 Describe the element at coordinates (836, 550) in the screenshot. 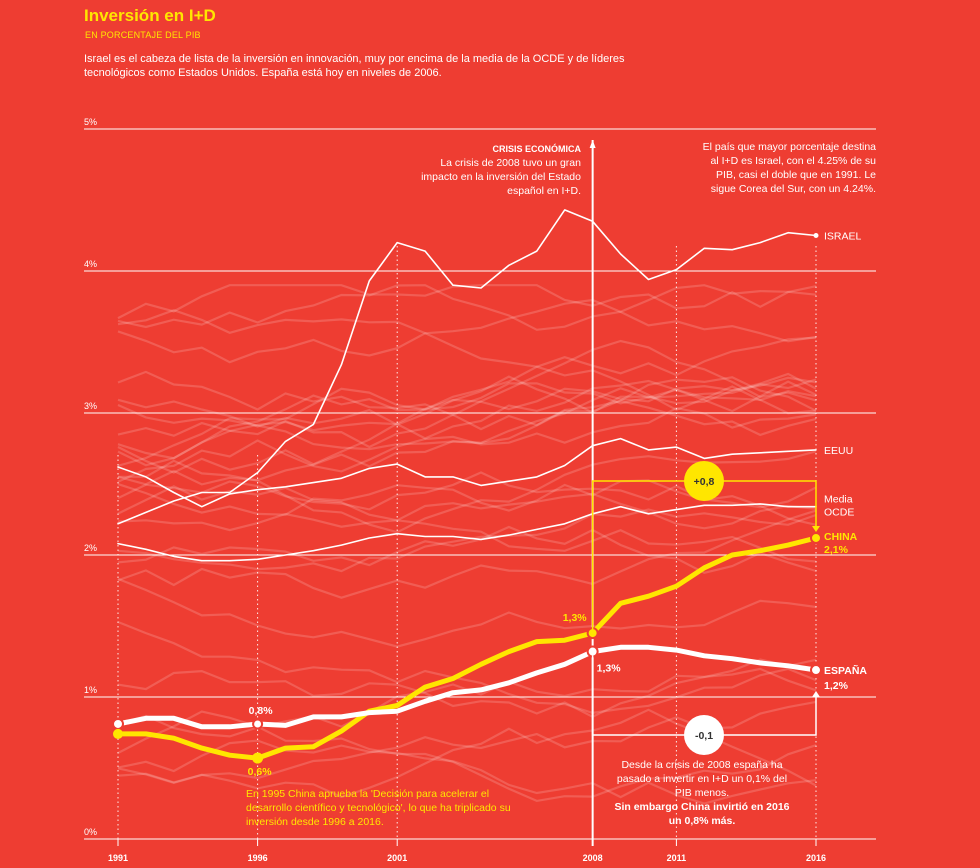

I see `series-value-china: 2,1%` at that location.